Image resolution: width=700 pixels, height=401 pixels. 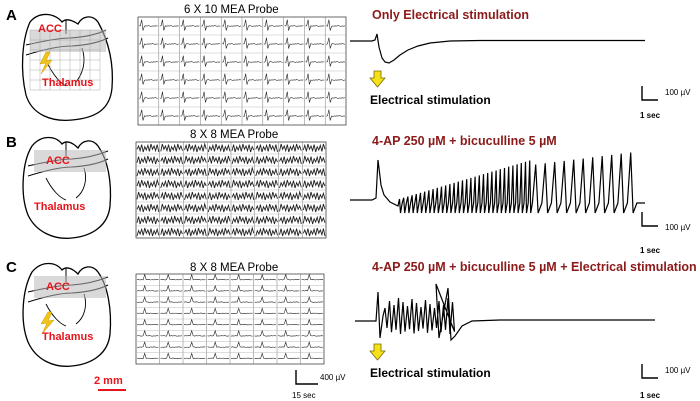 I want to click on panel-c-stim-label: Electrical stimulation, so click(x=430, y=373).